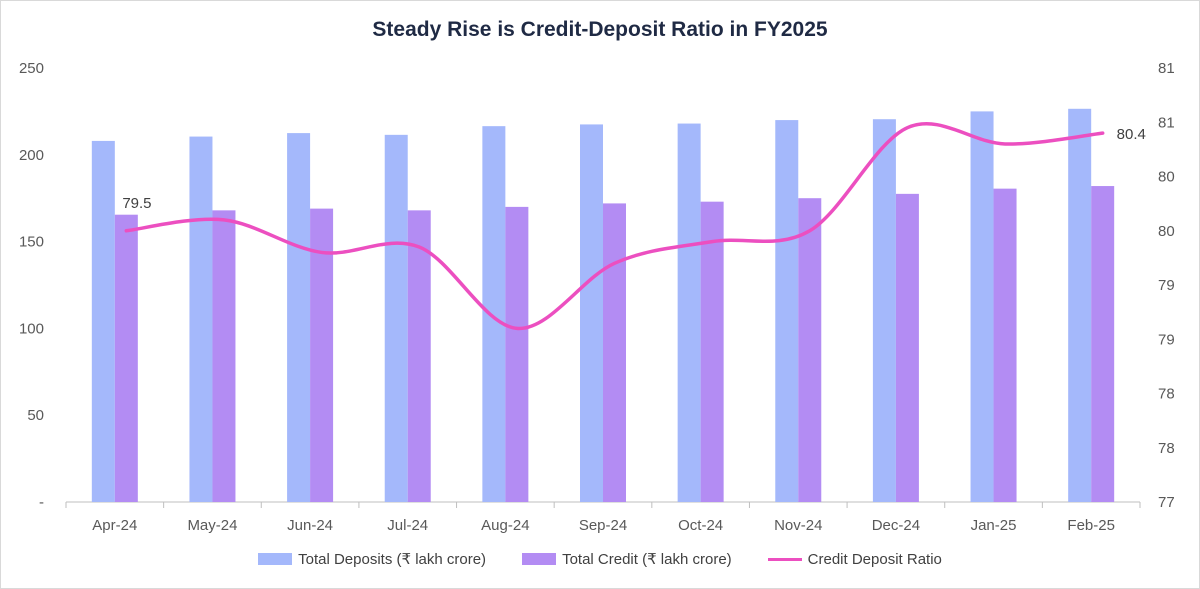 The height and width of the screenshot is (589, 1200). I want to click on x-tick-label: Apr-24, so click(114, 525).